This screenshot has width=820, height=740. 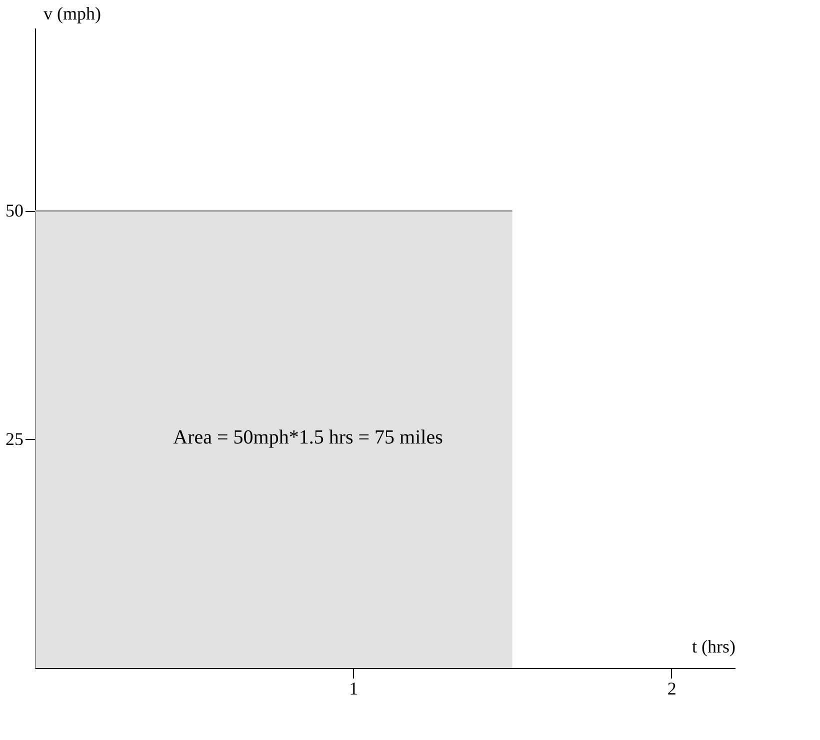 What do you see at coordinates (671, 688) in the screenshot?
I see `x-tick-label: 2` at bounding box center [671, 688].